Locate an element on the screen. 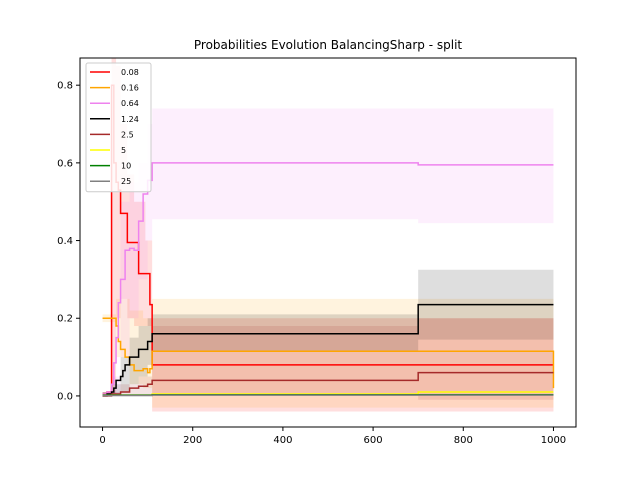 The height and width of the screenshot is (480, 640). y-axis: 0.0 0.2 0.4 0.6 0.8 is located at coordinates (68, 241).